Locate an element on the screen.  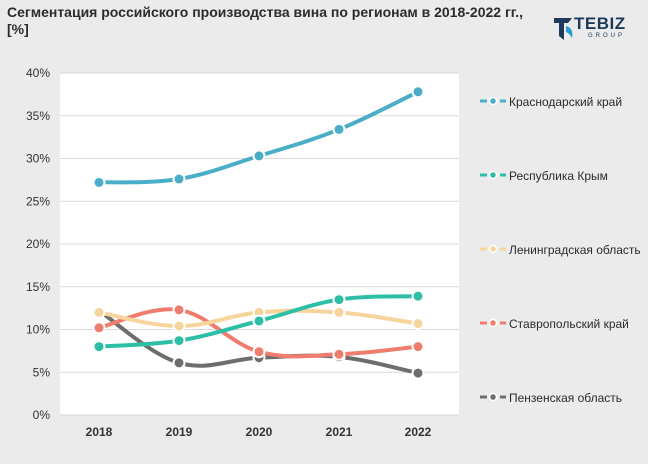
logo-subtitle: GROUP is located at coordinates (607, 36).